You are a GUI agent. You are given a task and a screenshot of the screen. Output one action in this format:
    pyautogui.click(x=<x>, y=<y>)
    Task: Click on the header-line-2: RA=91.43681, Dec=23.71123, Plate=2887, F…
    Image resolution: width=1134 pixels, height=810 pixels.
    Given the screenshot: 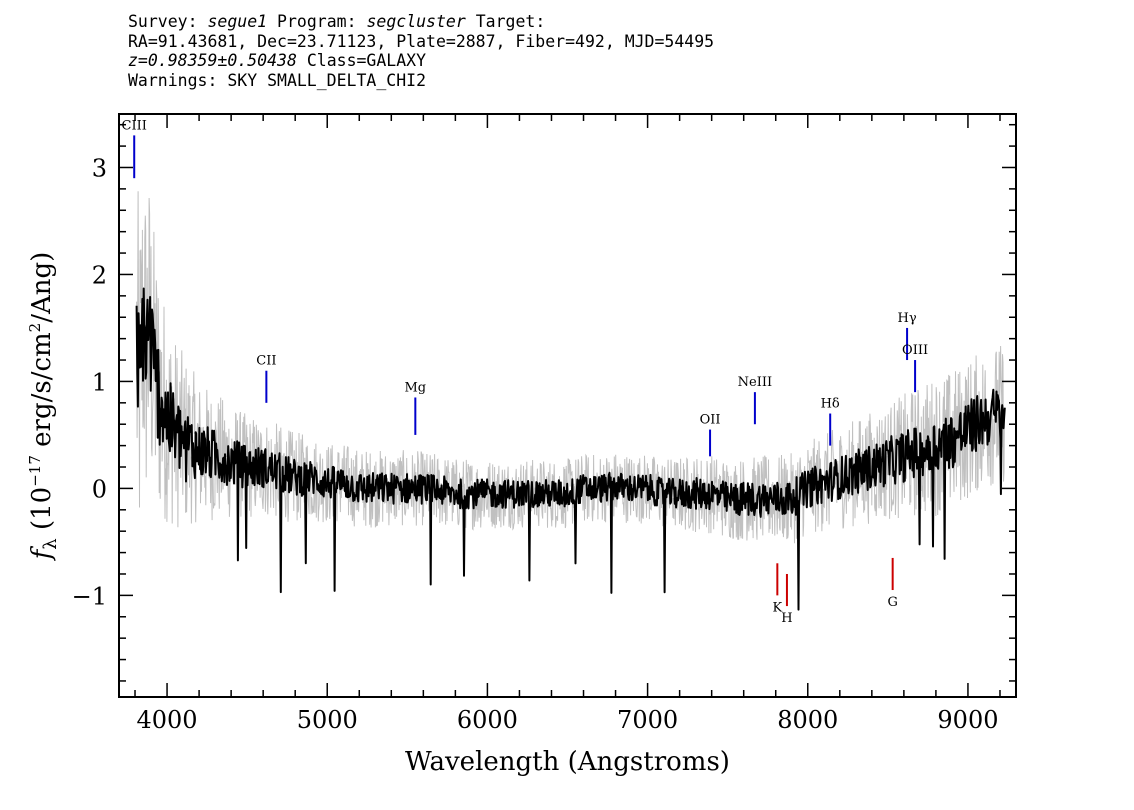 What is the action you would take?
    pyautogui.click(x=421, y=41)
    